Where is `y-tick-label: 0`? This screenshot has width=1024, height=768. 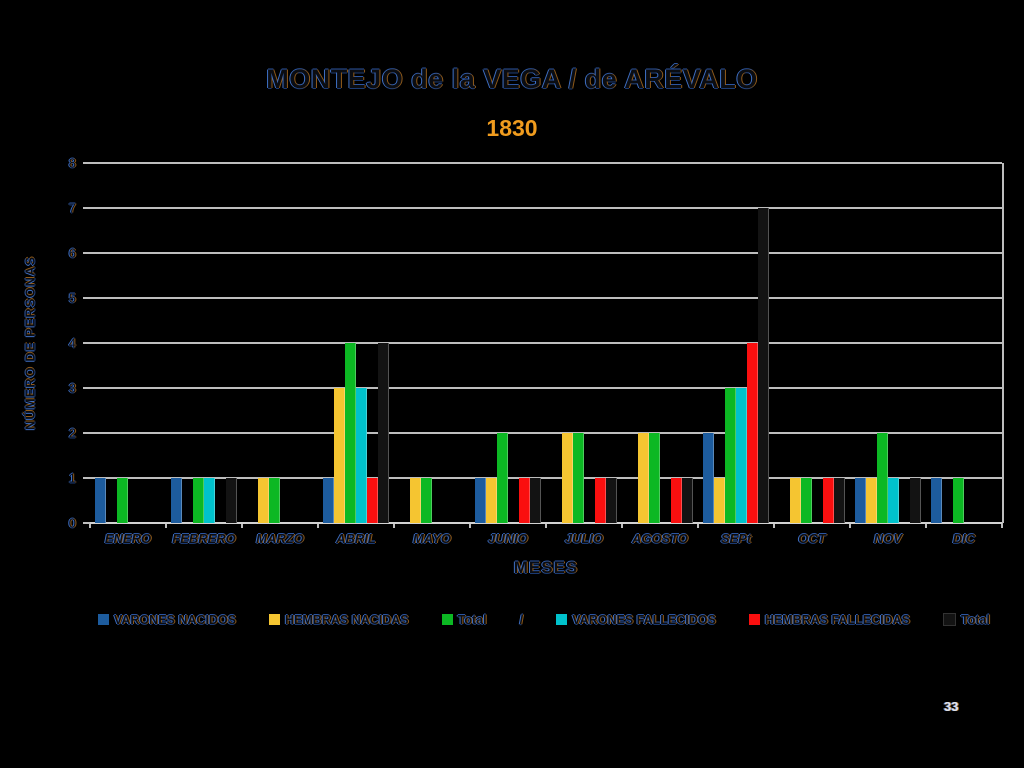
y-tick-label: 0 is located at coordinates (72, 523).